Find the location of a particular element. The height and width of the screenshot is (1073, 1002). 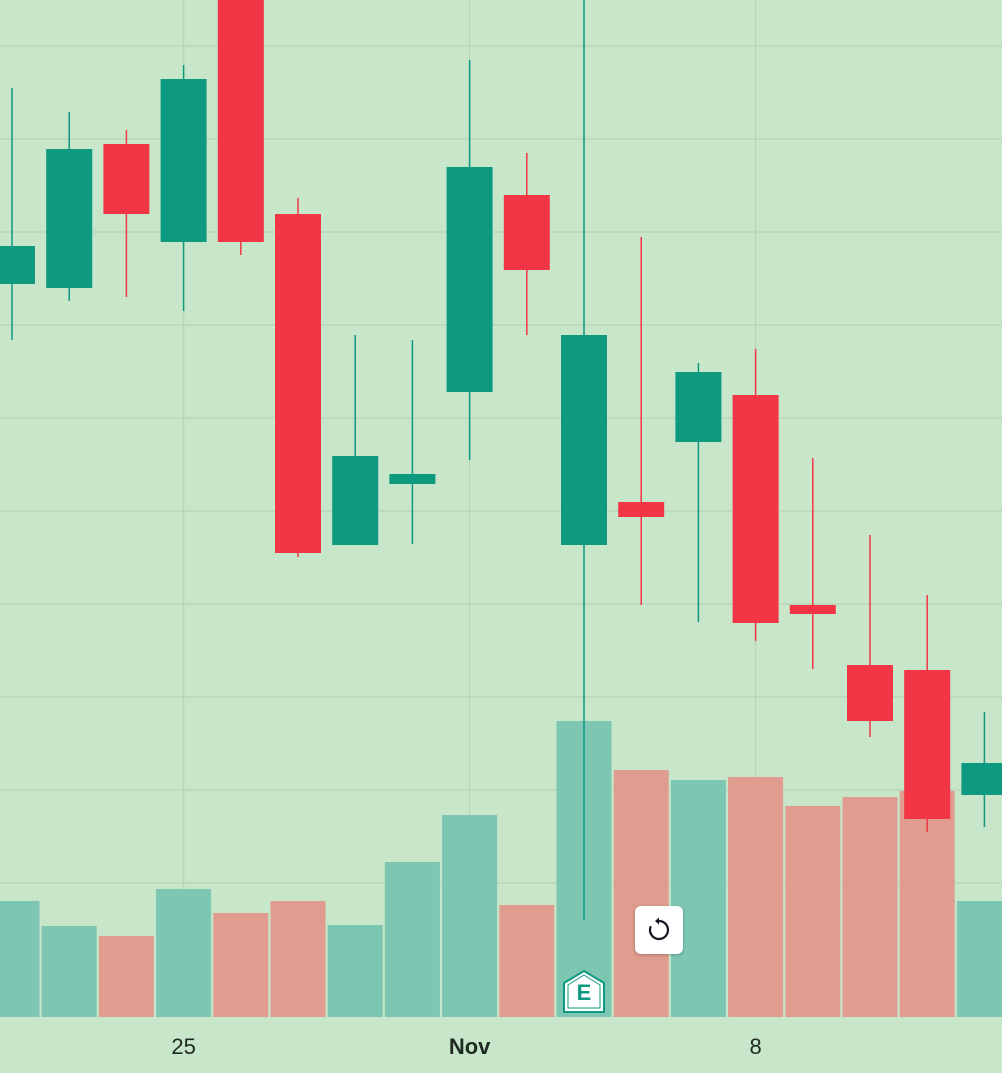

reset-button is located at coordinates (659, 930).